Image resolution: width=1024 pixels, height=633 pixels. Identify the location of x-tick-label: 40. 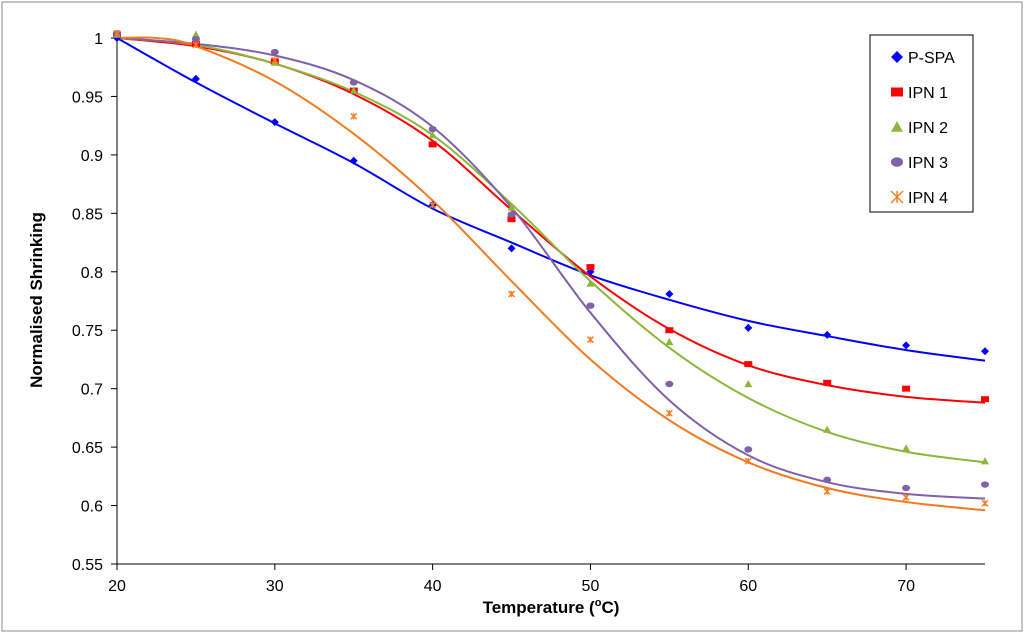
(433, 586).